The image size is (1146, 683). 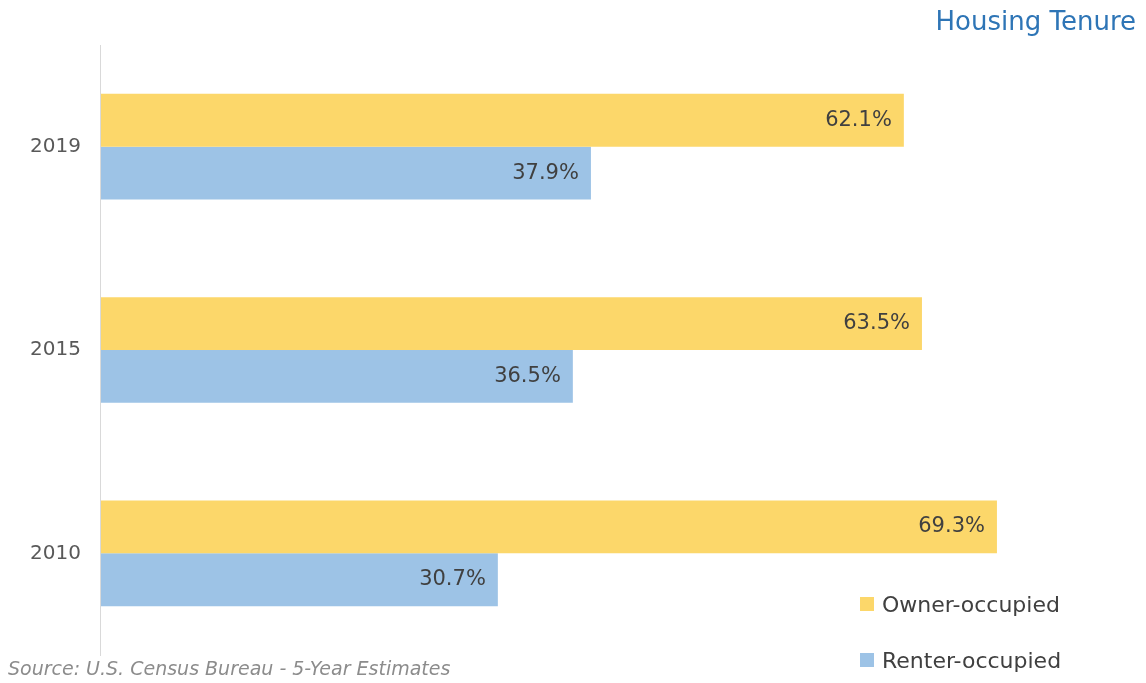 What do you see at coordinates (1035, 21) in the screenshot?
I see `chart-title: Housing Tenure` at bounding box center [1035, 21].